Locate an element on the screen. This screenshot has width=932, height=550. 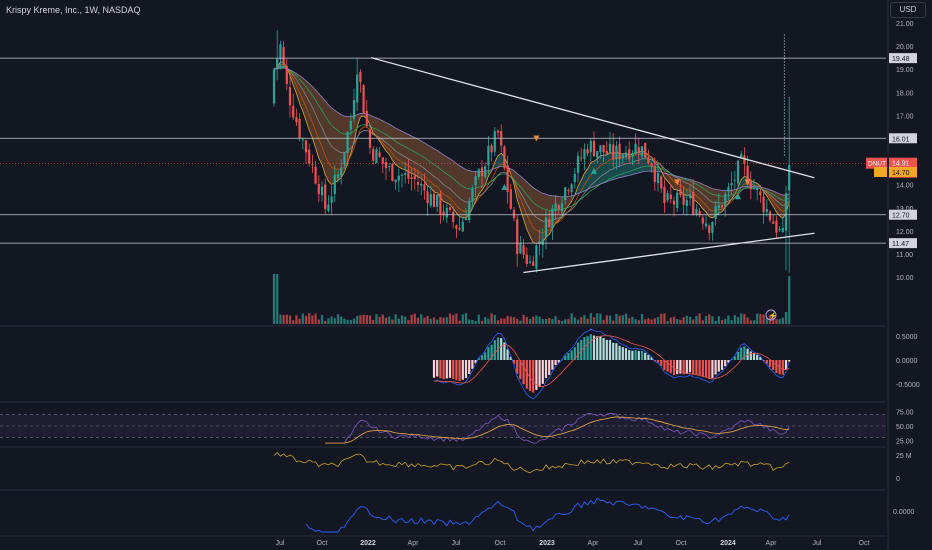
time-axis-tick: Apr is located at coordinates (594, 543).